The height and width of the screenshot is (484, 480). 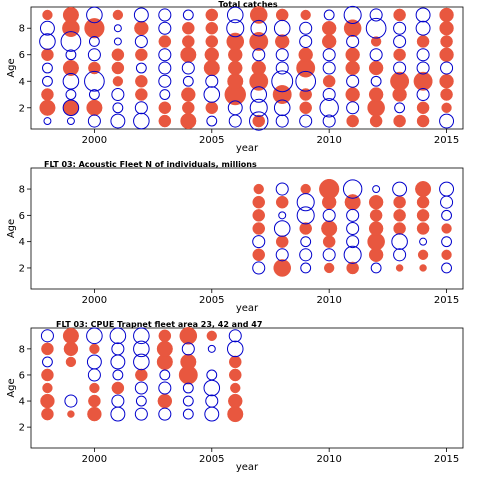 I want to click on panel-title: Total catches, so click(x=247, y=4).